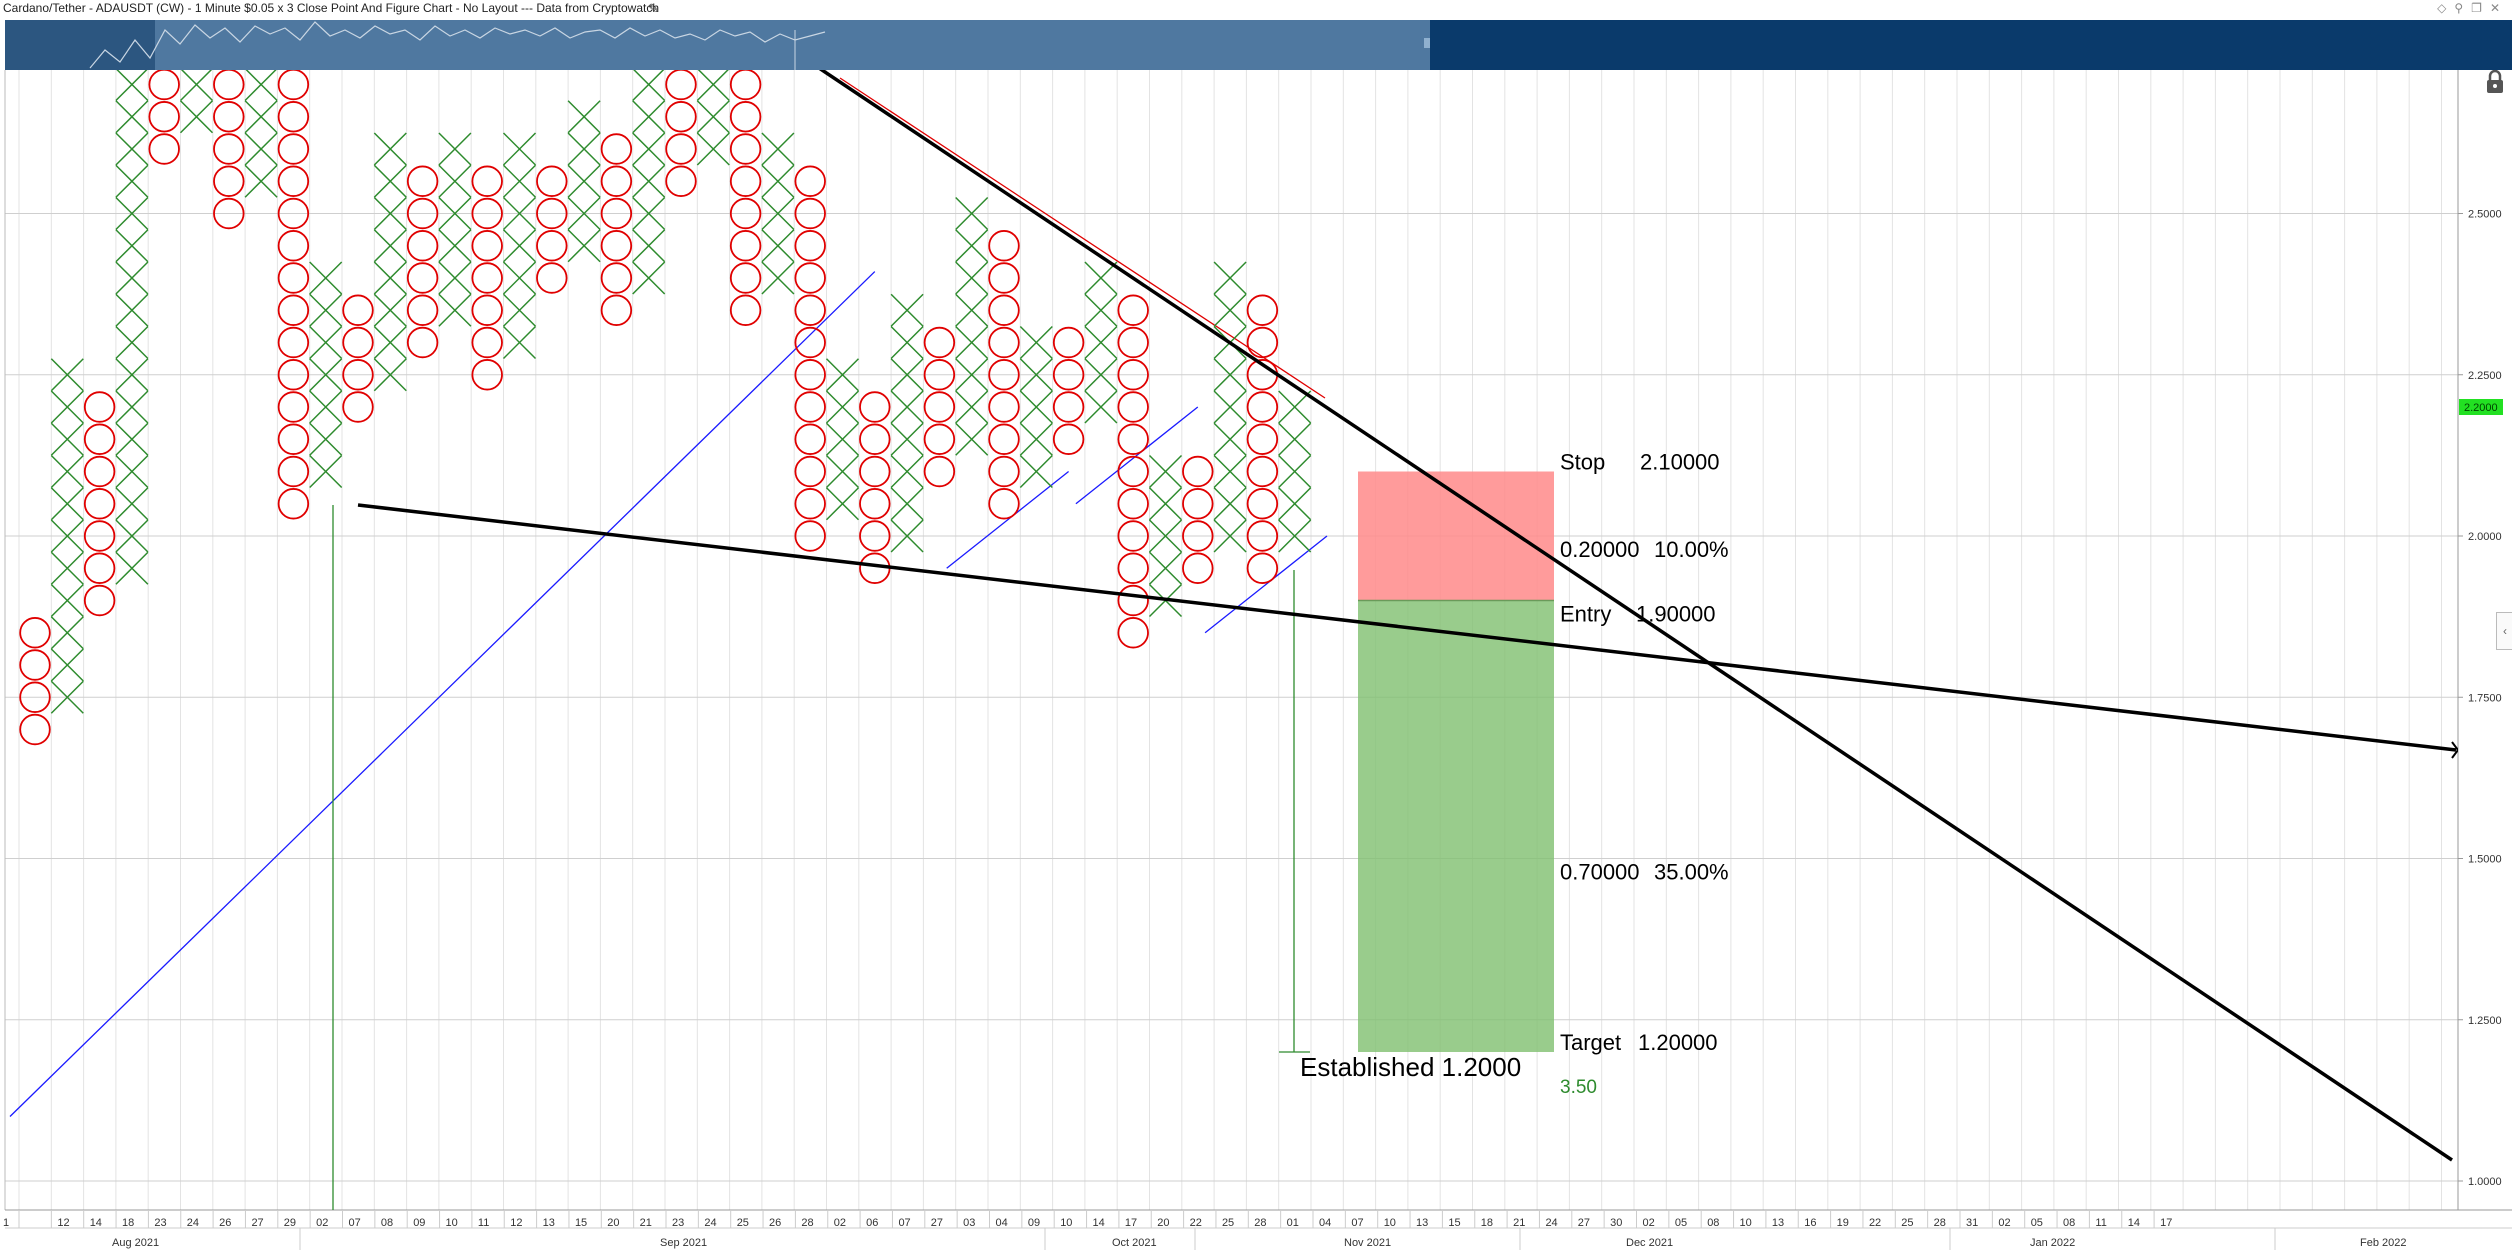 The width and height of the screenshot is (2512, 1260). What do you see at coordinates (225, 1223) in the screenshot?
I see `day-tick-label: 26` at bounding box center [225, 1223].